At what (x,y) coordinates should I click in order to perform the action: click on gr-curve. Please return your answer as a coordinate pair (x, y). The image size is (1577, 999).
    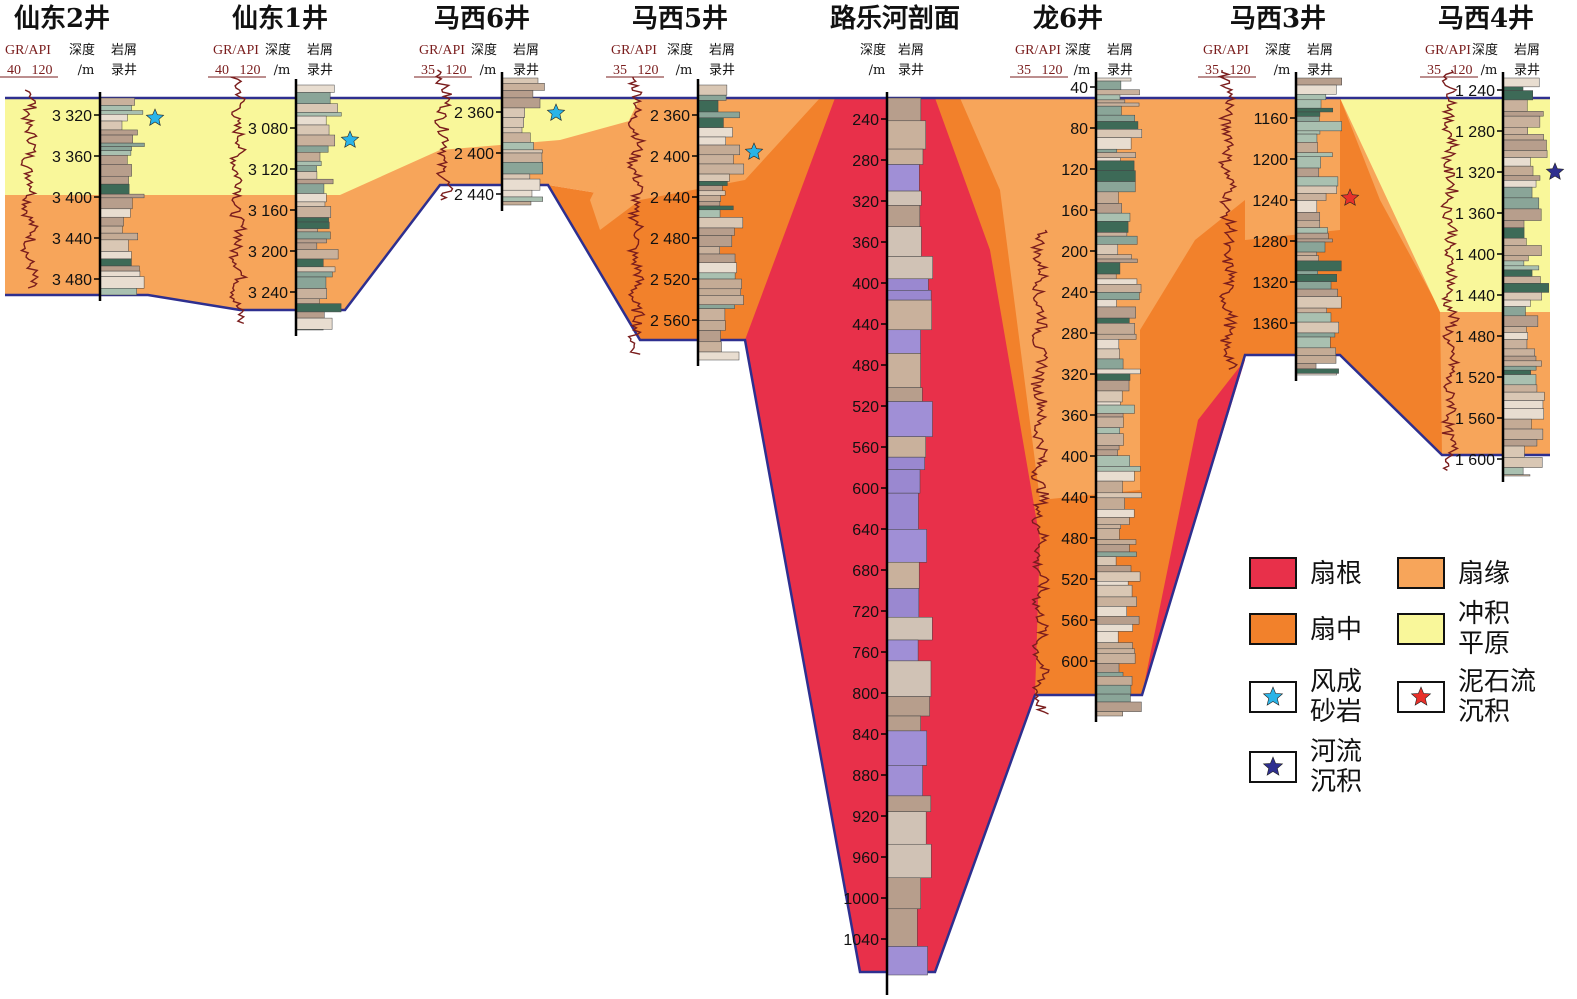
    Looking at the image, I should click on (1040, 472).